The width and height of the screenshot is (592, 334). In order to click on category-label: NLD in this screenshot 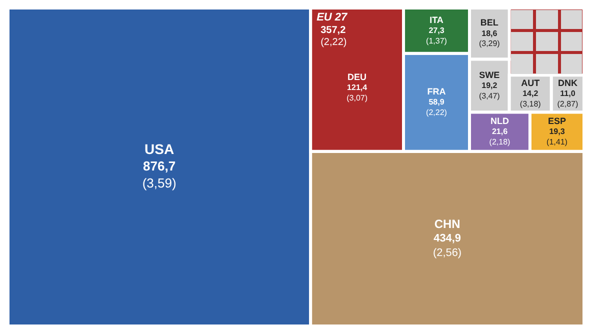, I will do `click(500, 121)`.